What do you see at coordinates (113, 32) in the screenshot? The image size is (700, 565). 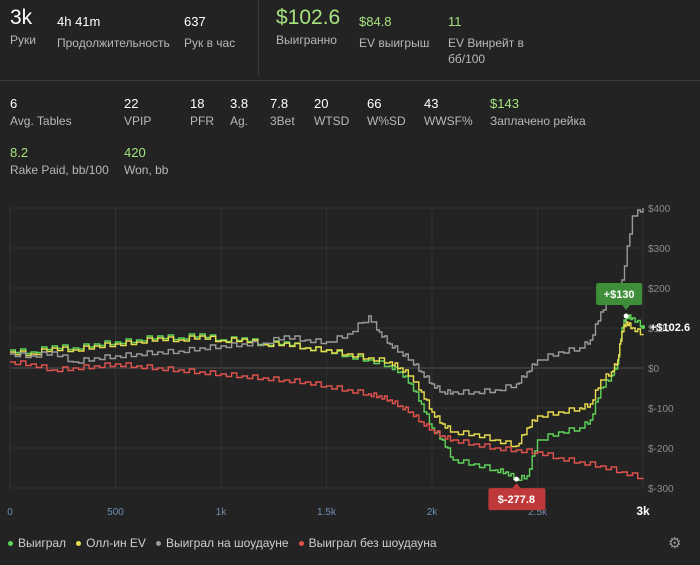 I see `duration-stat: 4h 41m Продолжительность` at bounding box center [113, 32].